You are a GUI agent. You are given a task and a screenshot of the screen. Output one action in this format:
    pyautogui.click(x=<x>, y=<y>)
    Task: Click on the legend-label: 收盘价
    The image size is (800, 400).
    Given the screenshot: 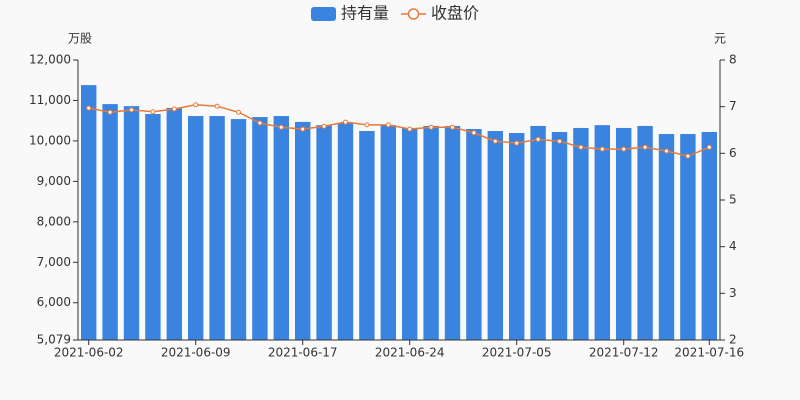 What is the action you would take?
    pyautogui.click(x=455, y=13)
    